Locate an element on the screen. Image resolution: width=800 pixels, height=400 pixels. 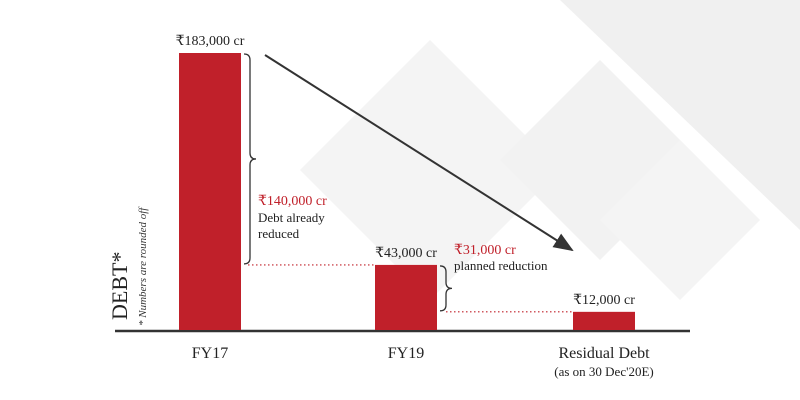
bar-fy17 is located at coordinates (210, 191).